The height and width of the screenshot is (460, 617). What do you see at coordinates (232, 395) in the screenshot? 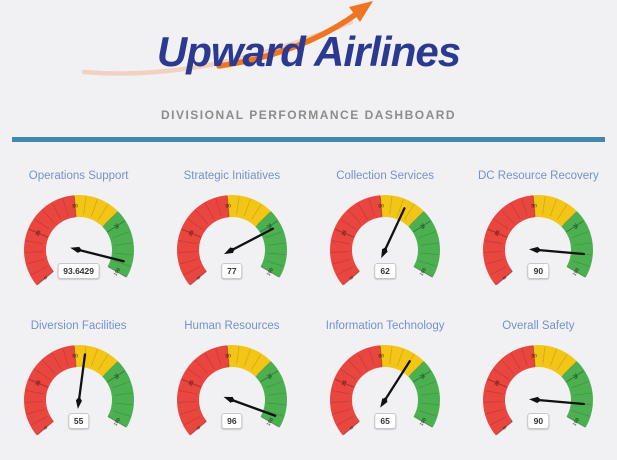
I see `gauge-chart: 0 25 50 75 100 96` at bounding box center [232, 395].